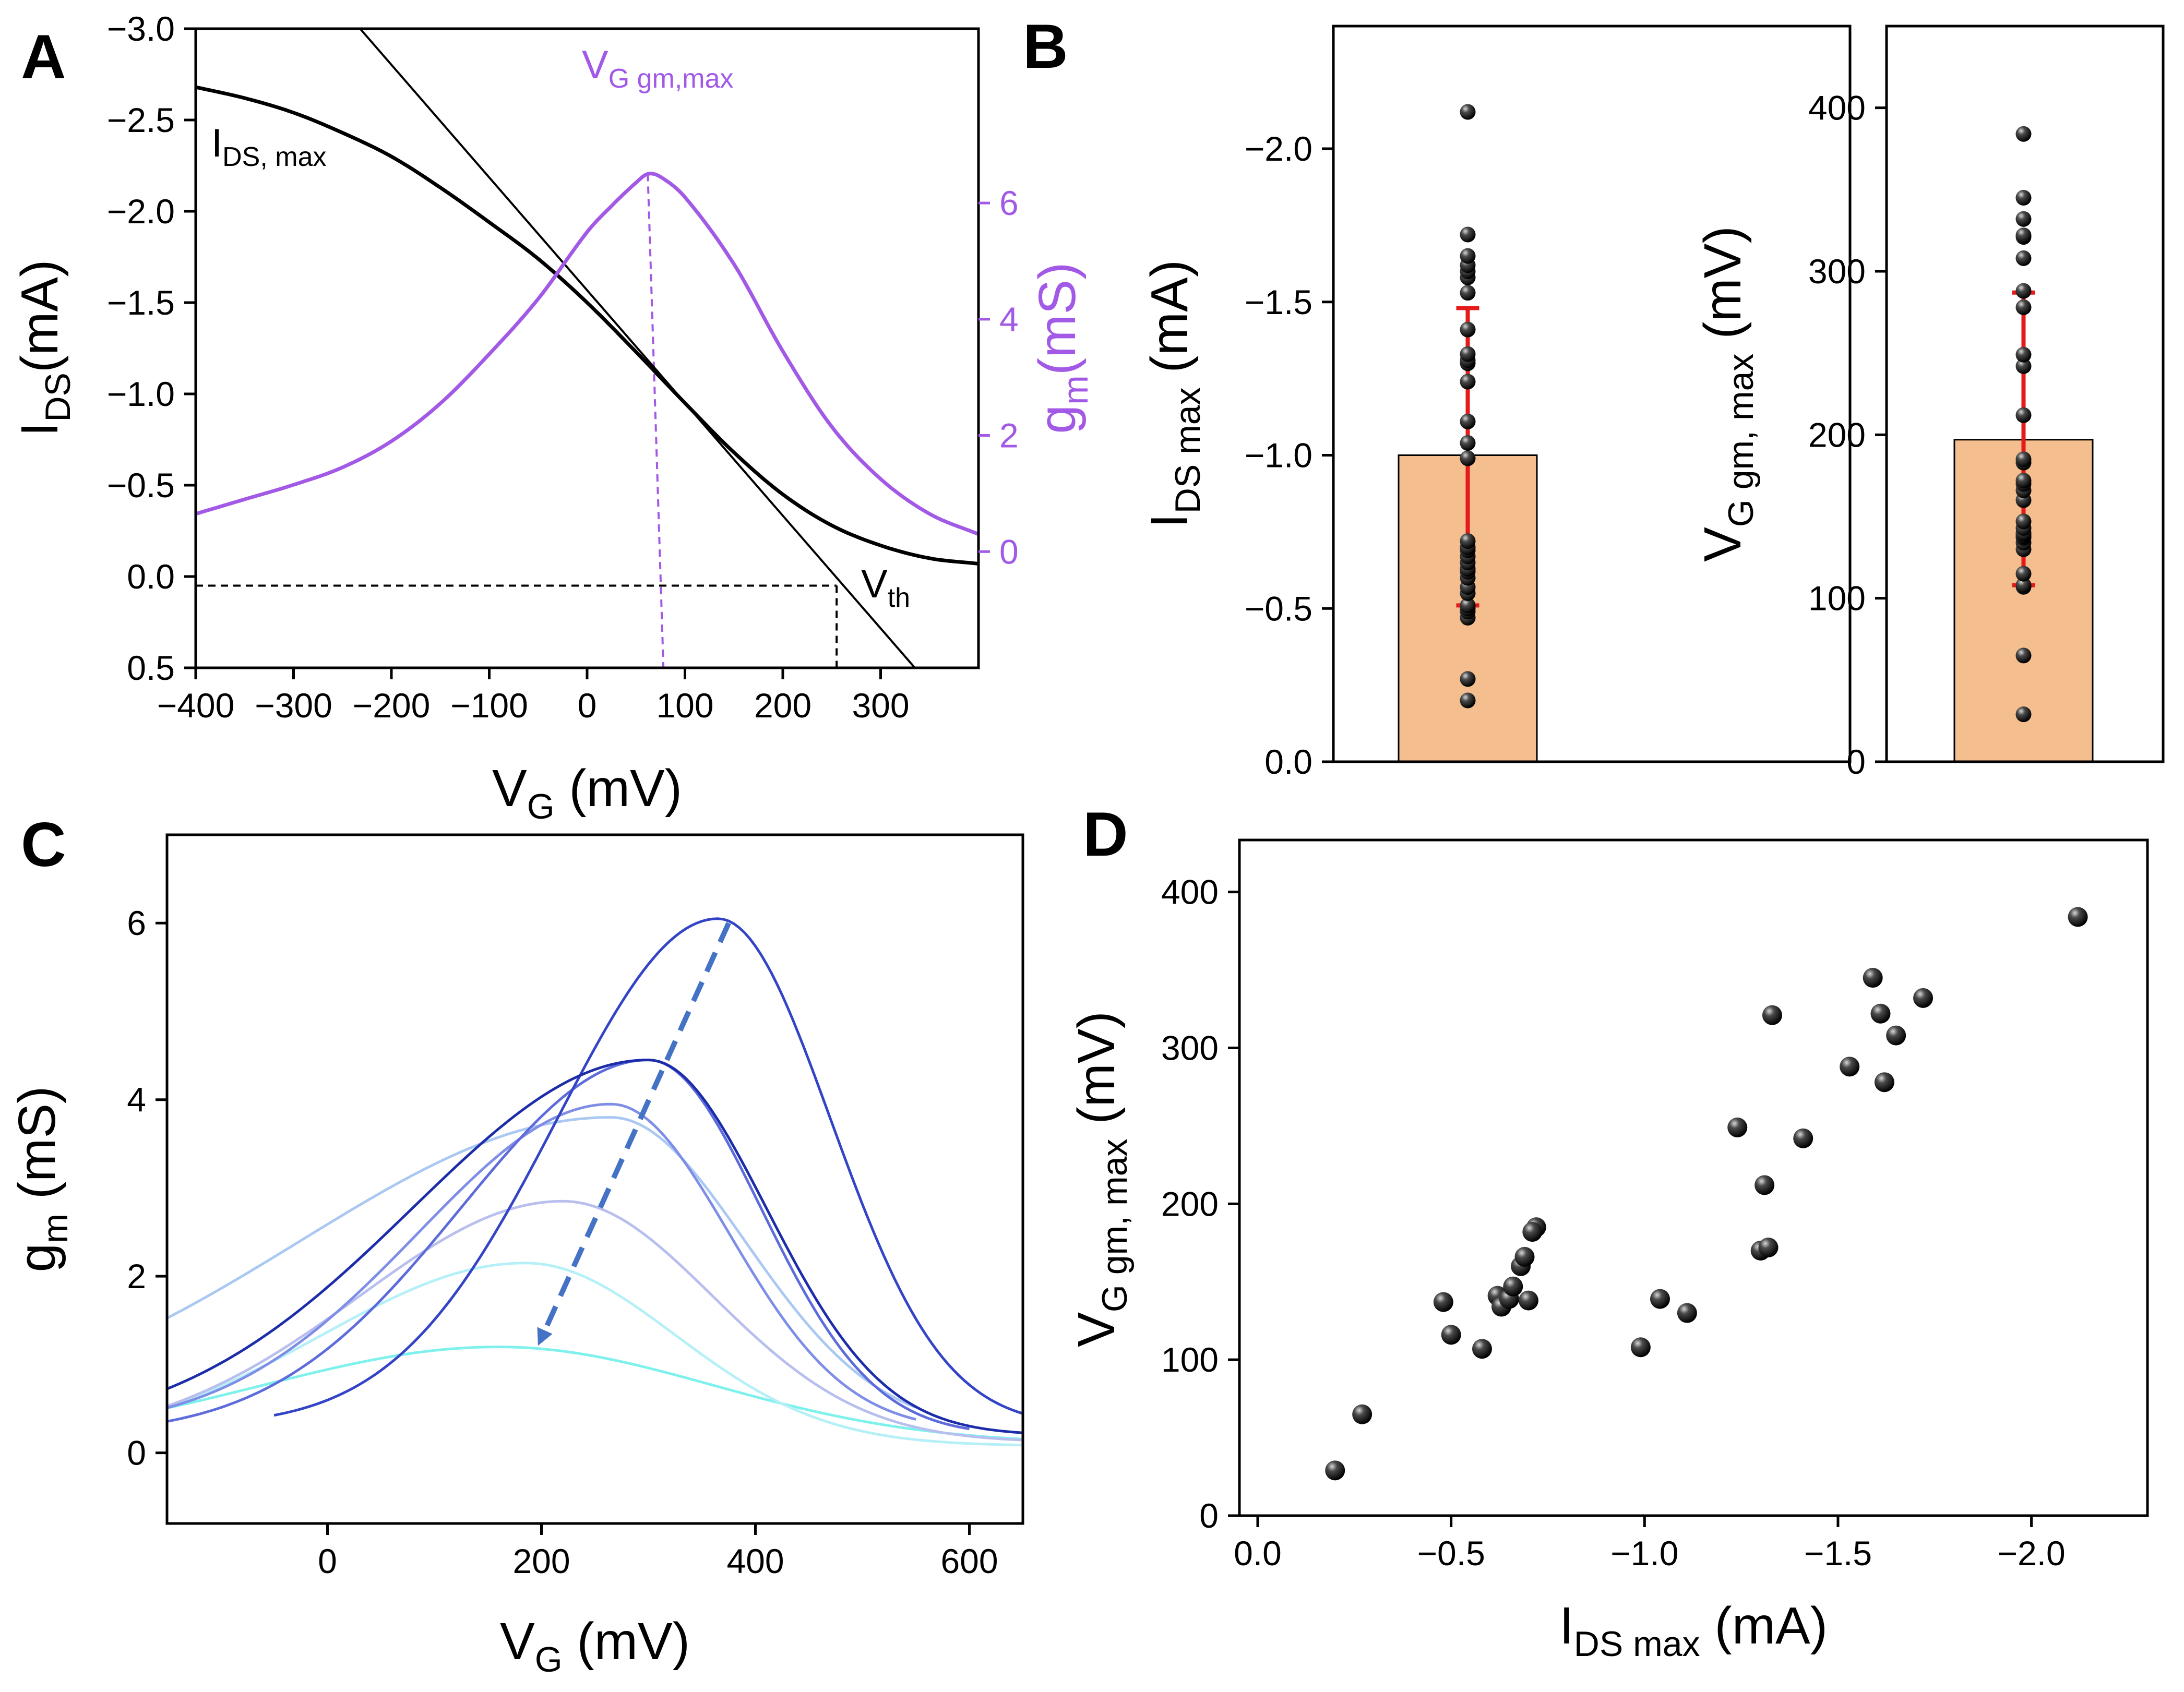  I want to click on panel-b-left: 0.0 −0.5 −1.0 −1.5 −2.0 IDS max (mA), so click(1496, 403).